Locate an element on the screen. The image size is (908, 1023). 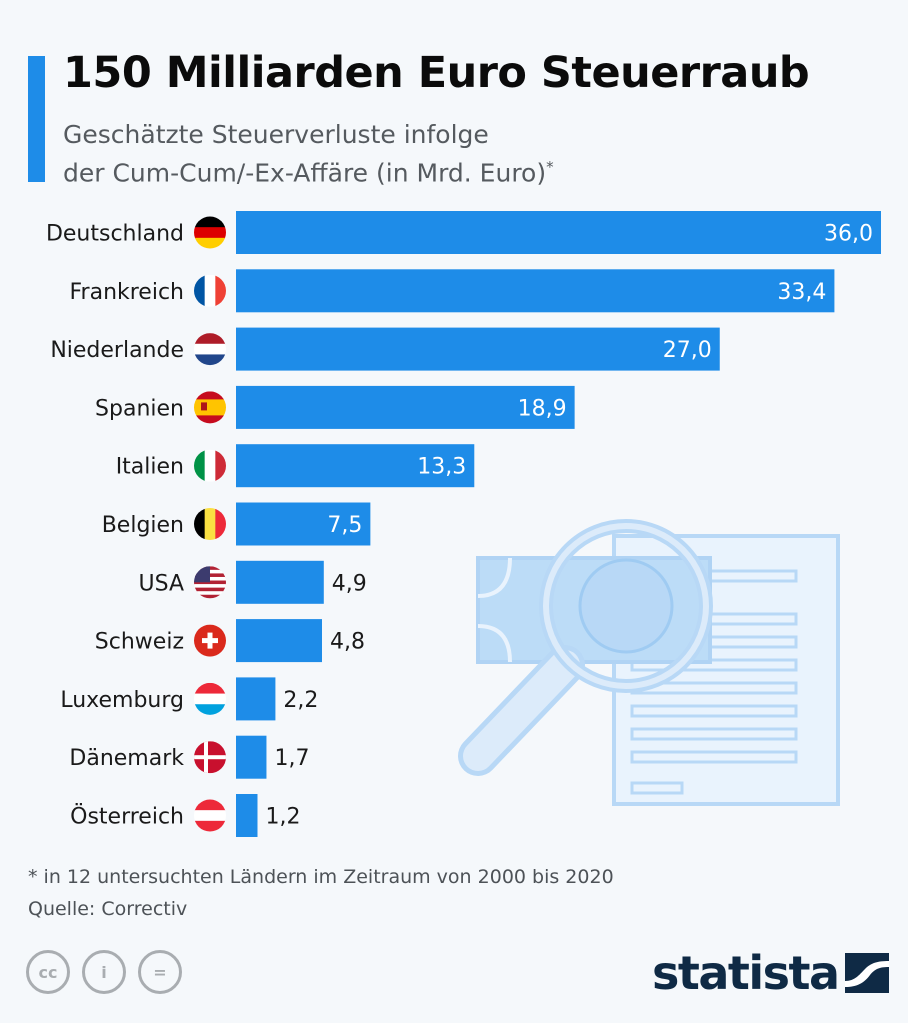
germany-flag is located at coordinates (210, 232).